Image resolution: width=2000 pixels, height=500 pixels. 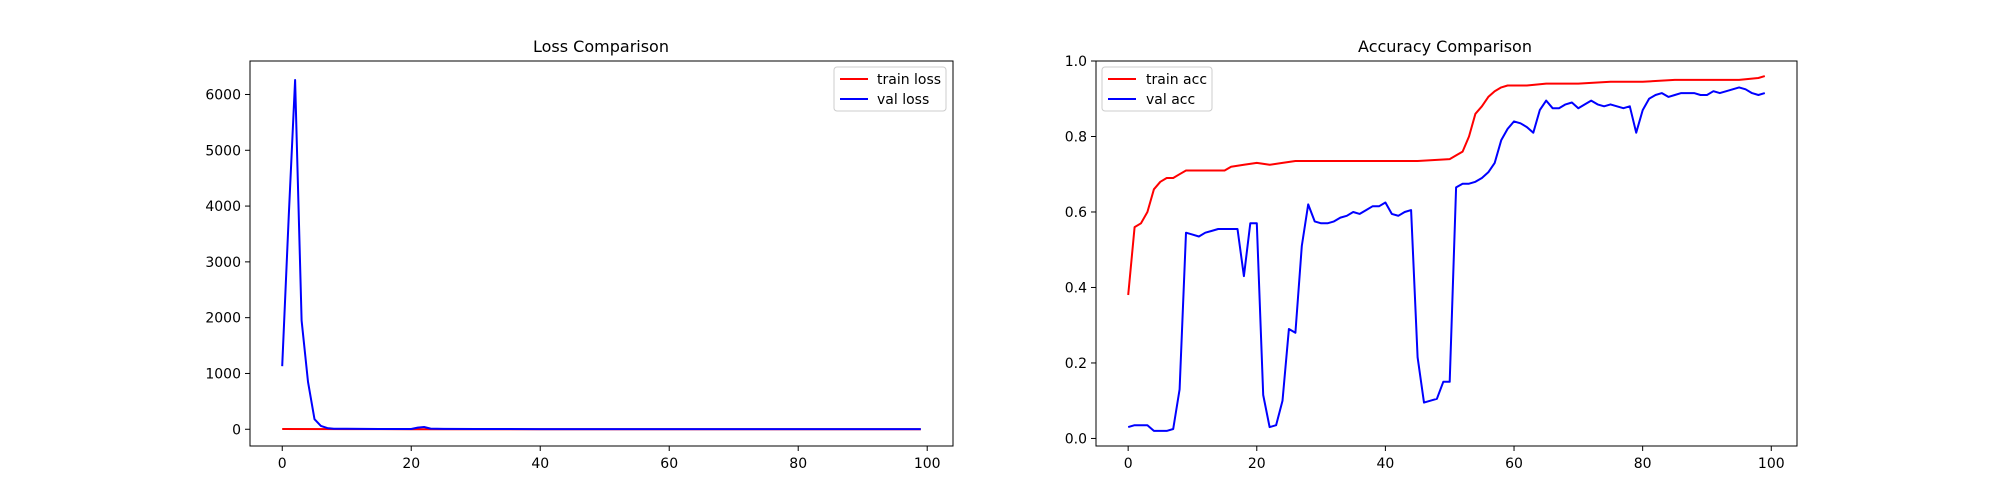 I want to click on loss-ytick-label: 0, so click(x=236, y=430).